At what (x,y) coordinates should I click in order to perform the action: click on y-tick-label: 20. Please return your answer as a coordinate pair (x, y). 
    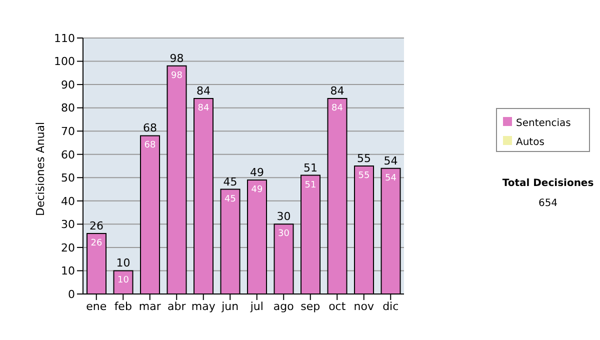
    Looking at the image, I should click on (68, 247).